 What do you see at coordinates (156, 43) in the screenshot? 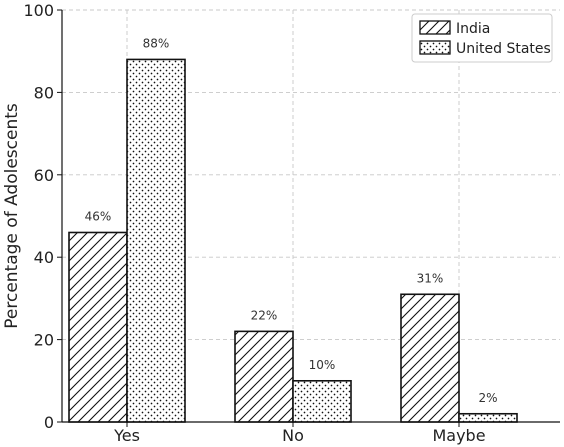
I see `data-label: 88%` at bounding box center [156, 43].